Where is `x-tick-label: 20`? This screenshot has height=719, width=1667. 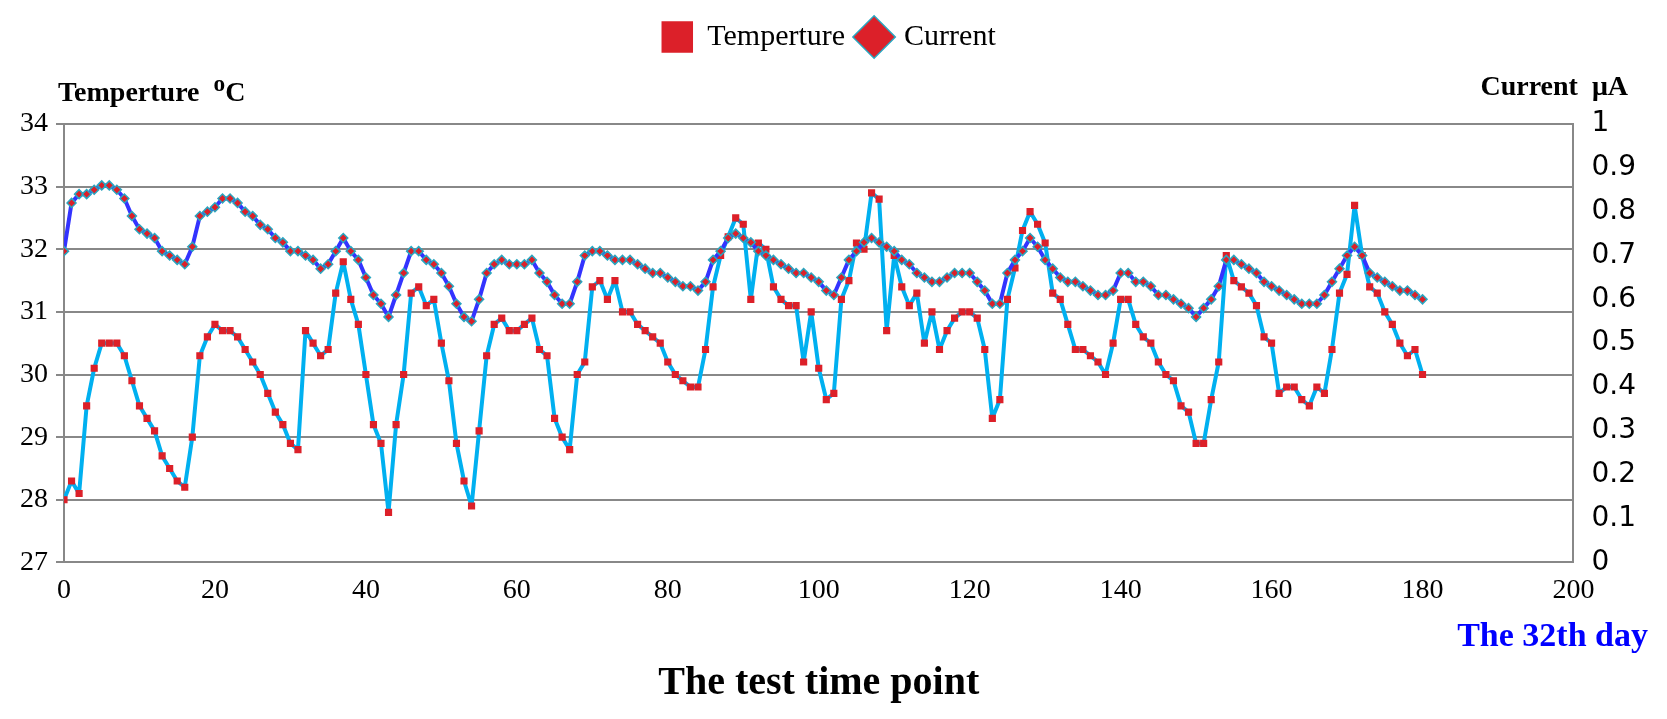
x-tick-label: 20 is located at coordinates (214, 588).